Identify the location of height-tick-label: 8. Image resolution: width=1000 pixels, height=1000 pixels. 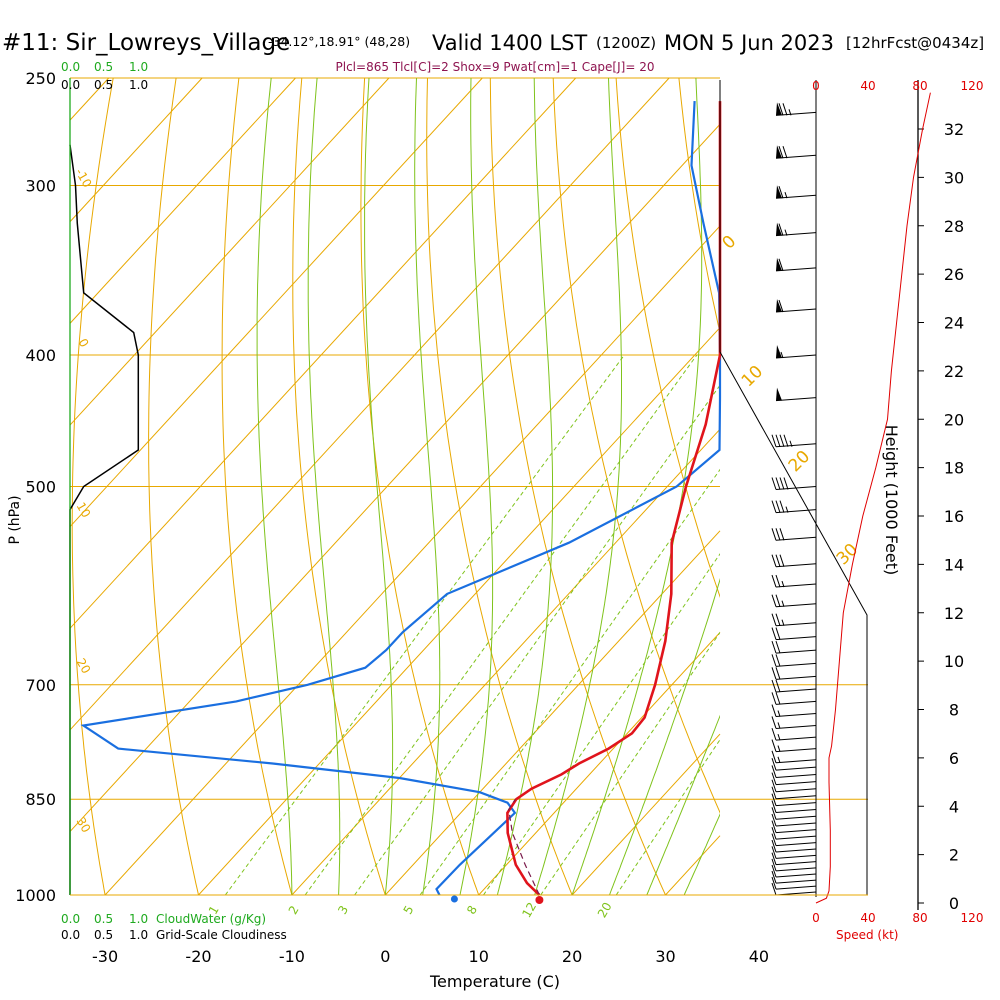
(954, 710).